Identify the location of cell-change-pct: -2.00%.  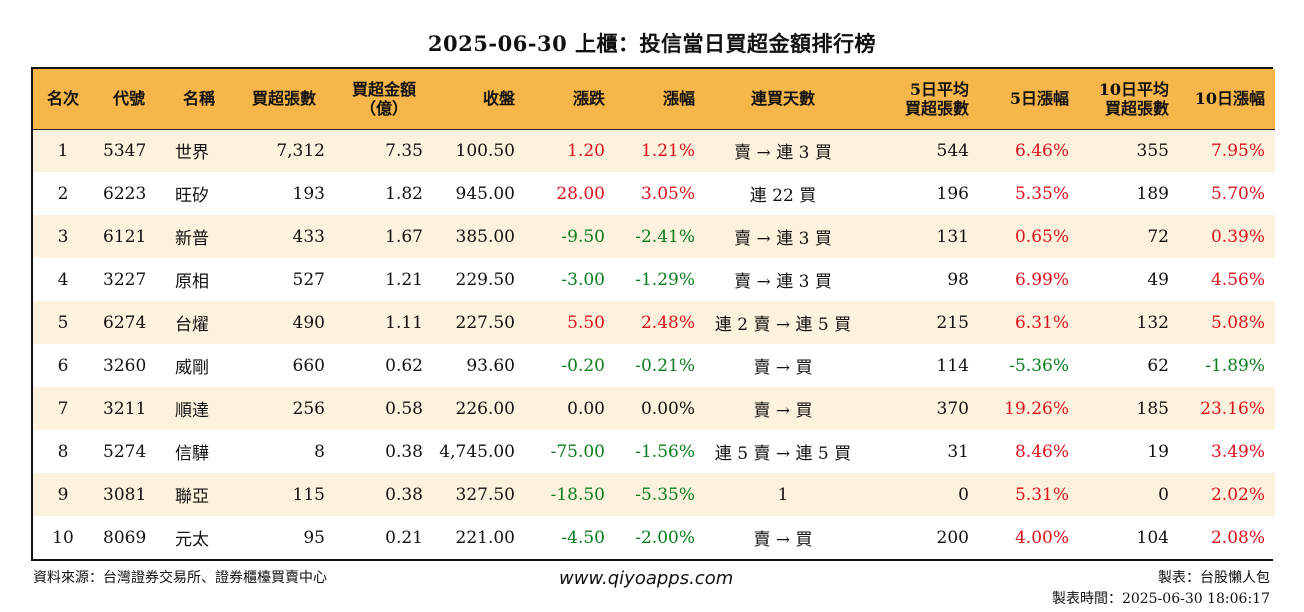
(665, 537).